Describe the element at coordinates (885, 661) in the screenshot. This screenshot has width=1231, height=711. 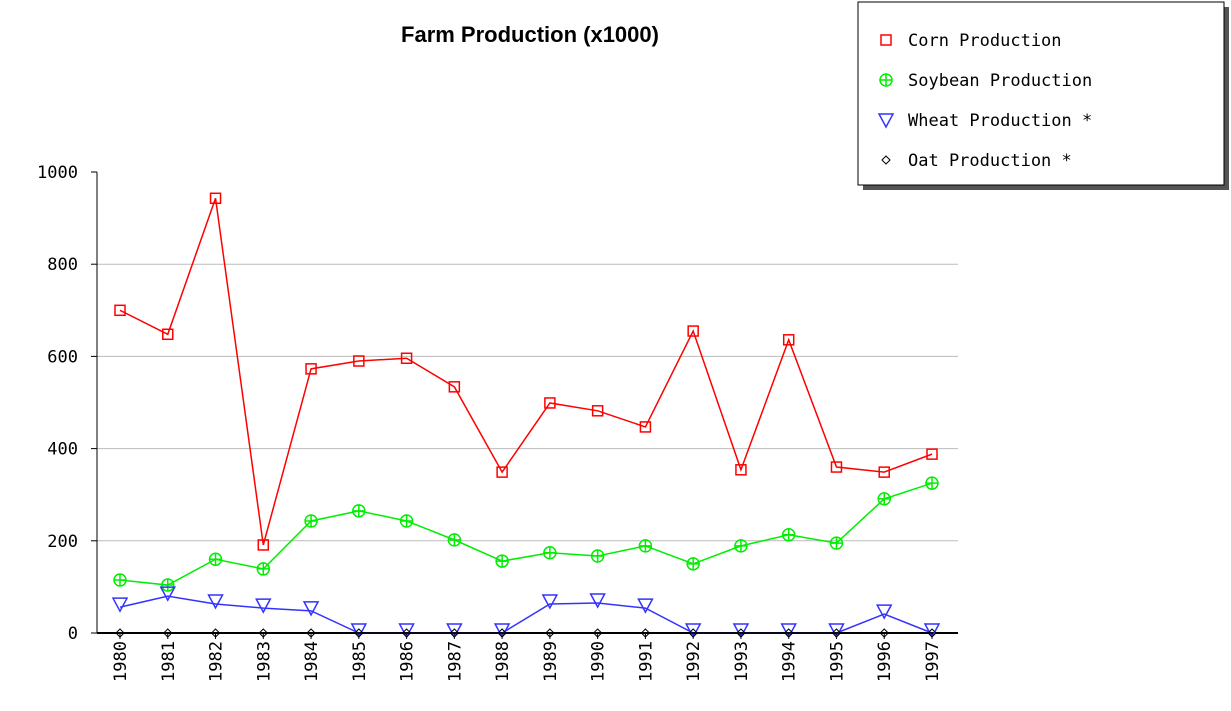
I see `x-tick-label: 1996` at that location.